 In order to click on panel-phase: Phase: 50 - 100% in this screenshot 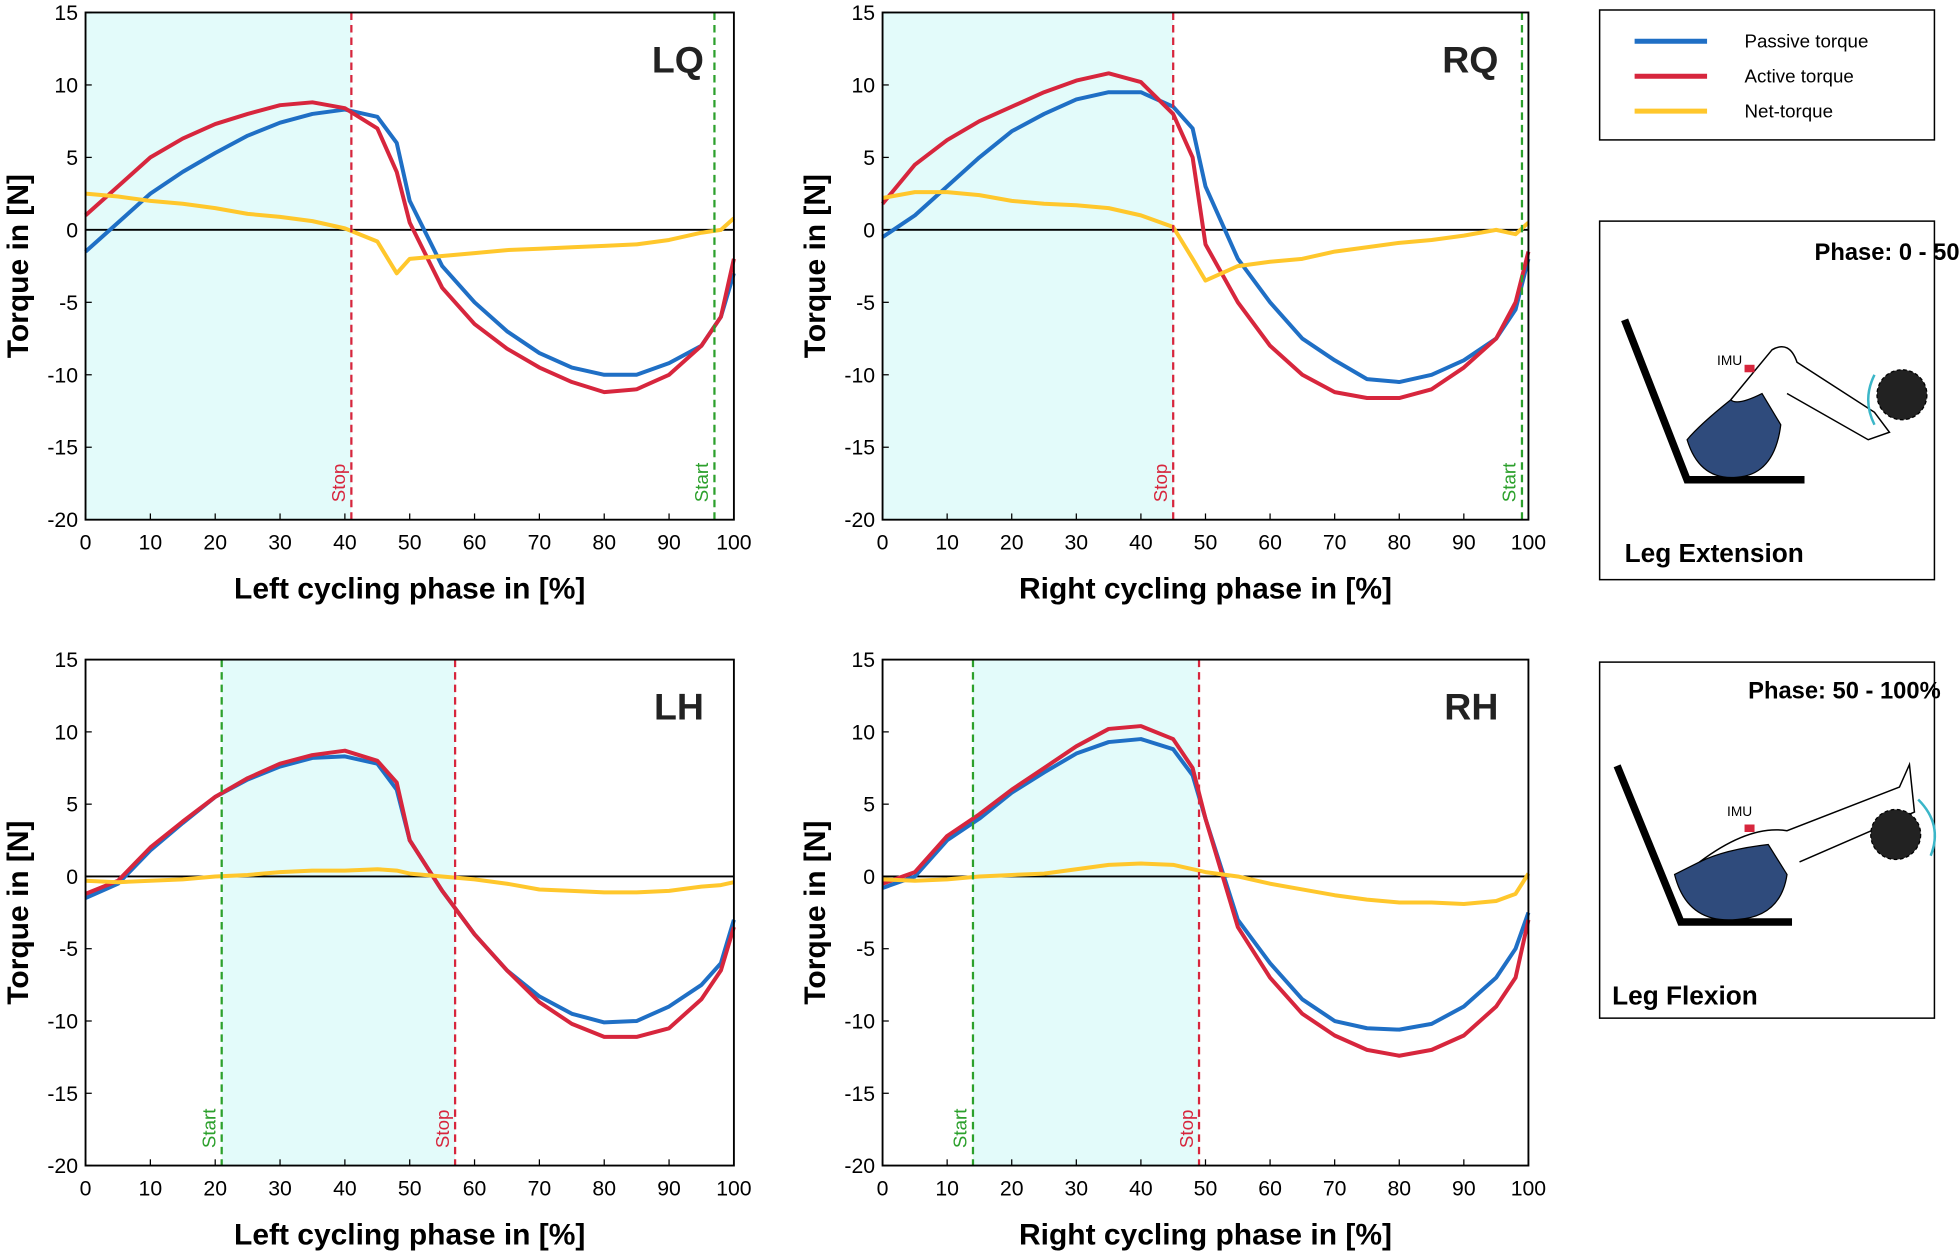, I will do `click(1844, 691)`.